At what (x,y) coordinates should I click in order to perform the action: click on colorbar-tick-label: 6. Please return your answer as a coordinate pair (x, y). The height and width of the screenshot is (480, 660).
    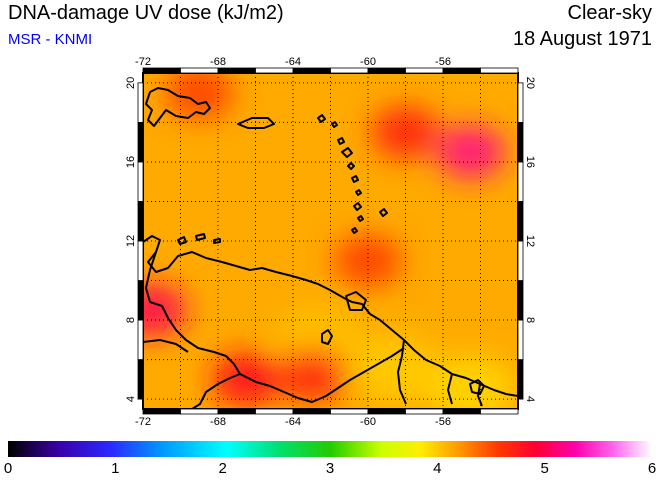
    Looking at the image, I should click on (652, 468).